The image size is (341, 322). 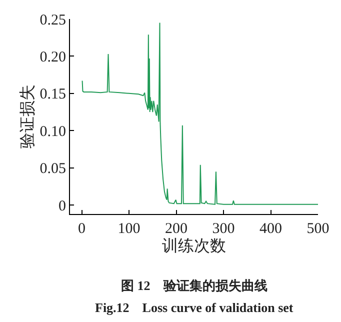 What do you see at coordinates (194, 285) in the screenshot?
I see `caption: 图 12 验证集的损失曲线` at bounding box center [194, 285].